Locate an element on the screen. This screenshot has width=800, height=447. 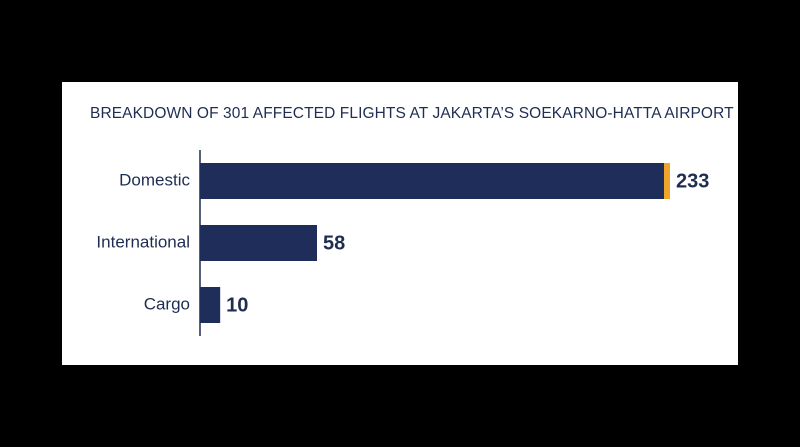
value-label: 233 is located at coordinates (692, 181).